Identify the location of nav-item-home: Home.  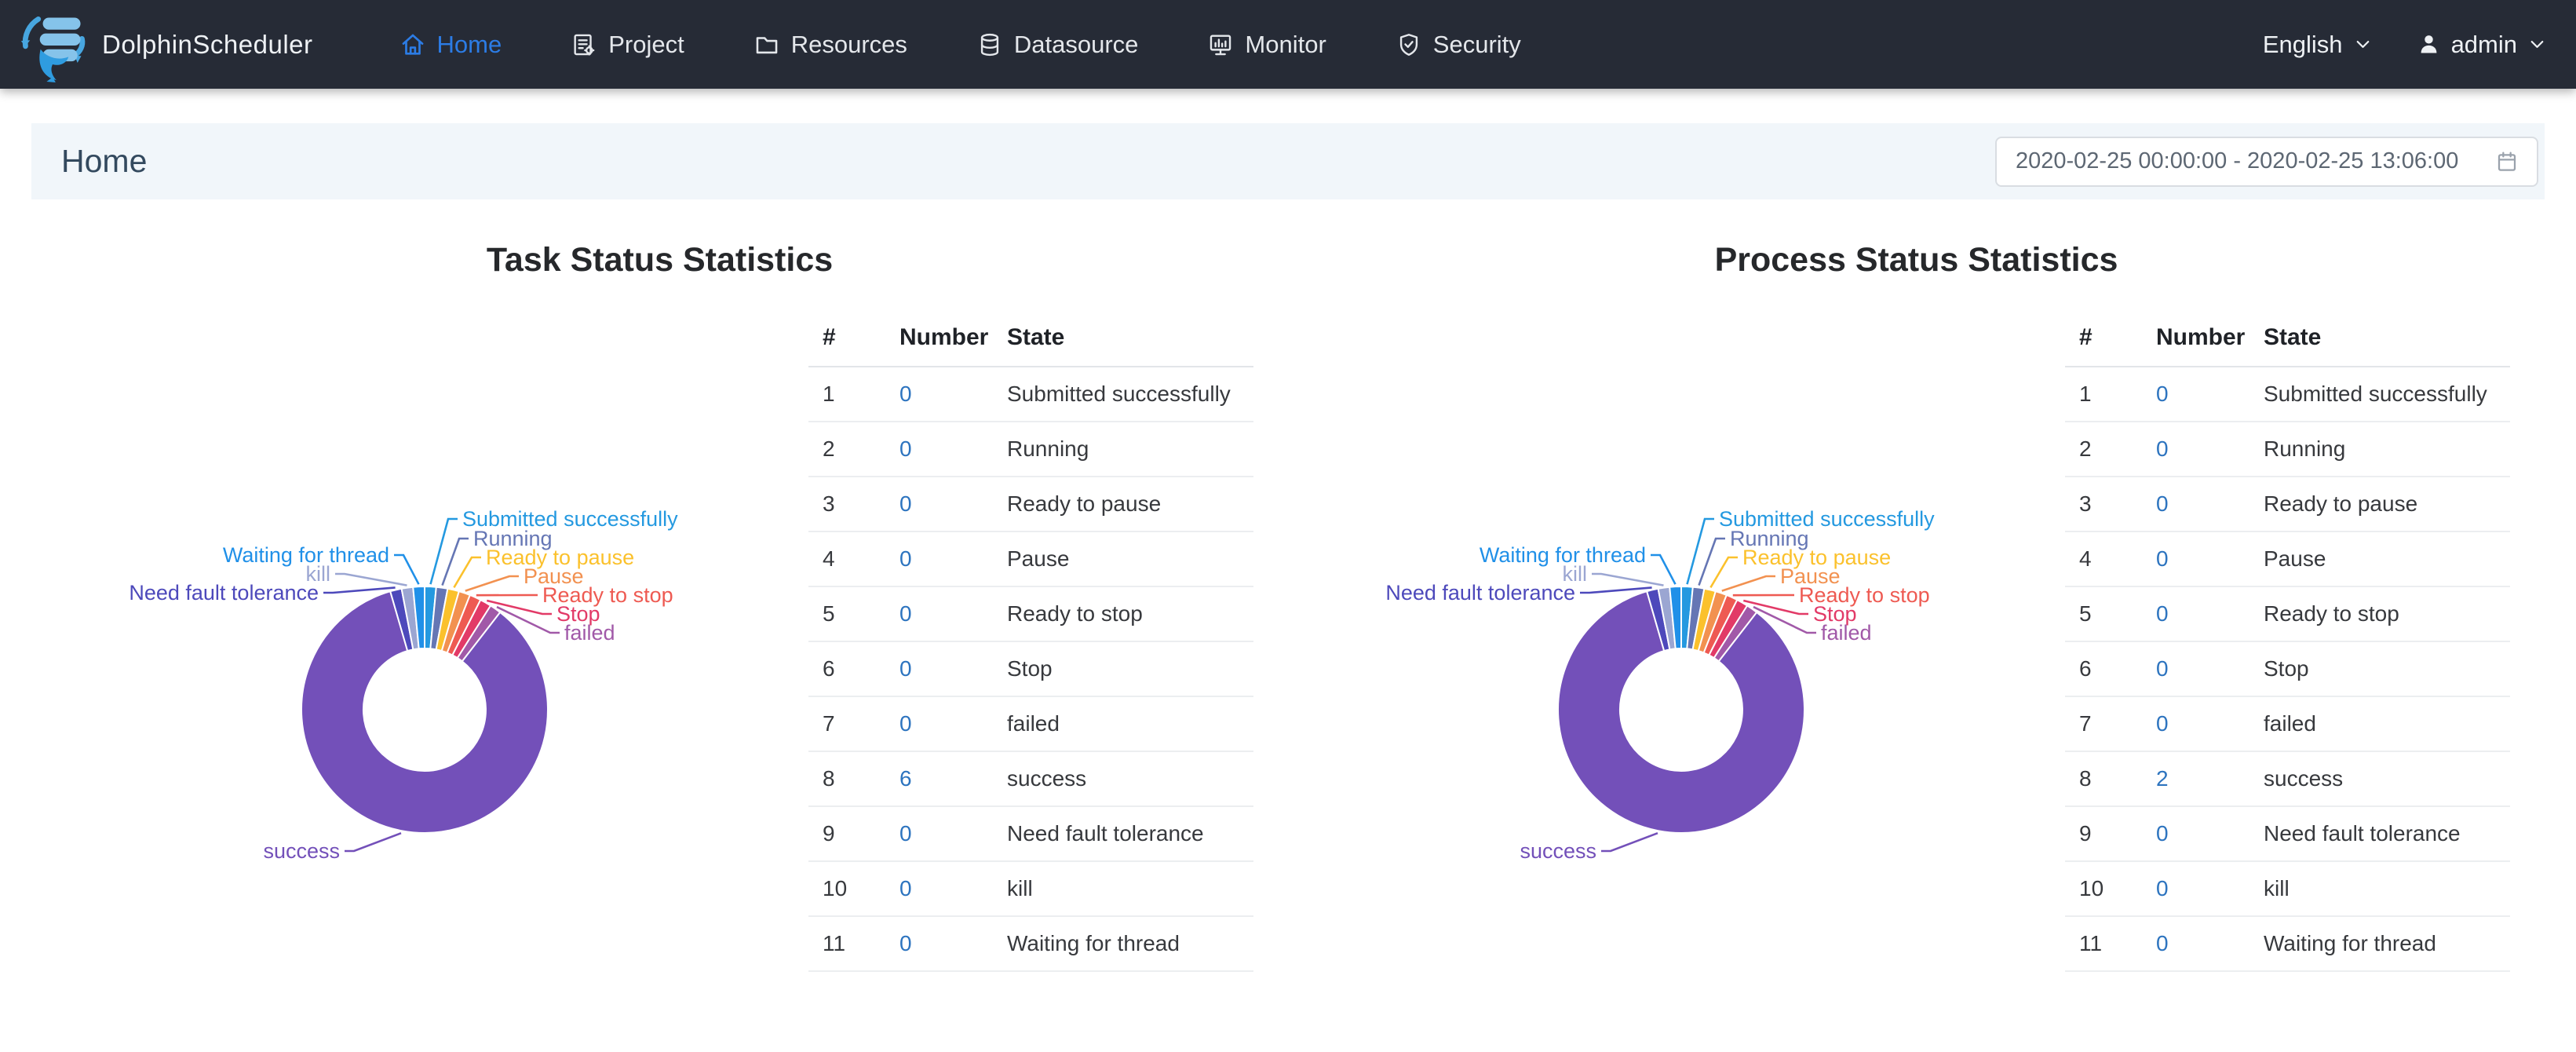
(451, 45).